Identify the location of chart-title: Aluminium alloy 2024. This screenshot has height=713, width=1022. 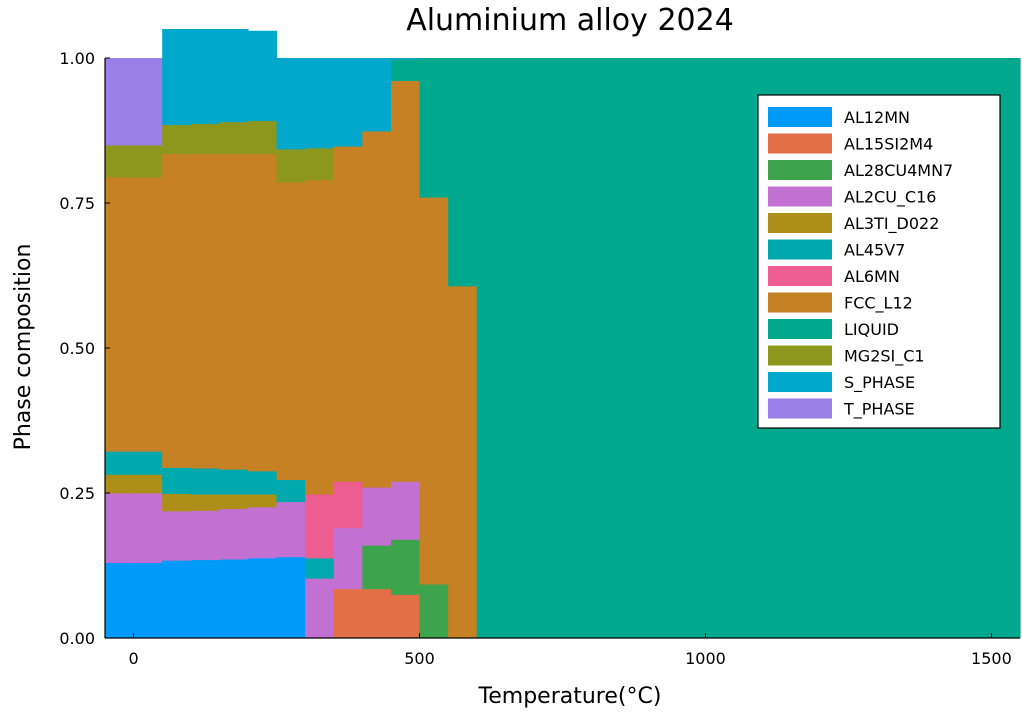
(570, 20).